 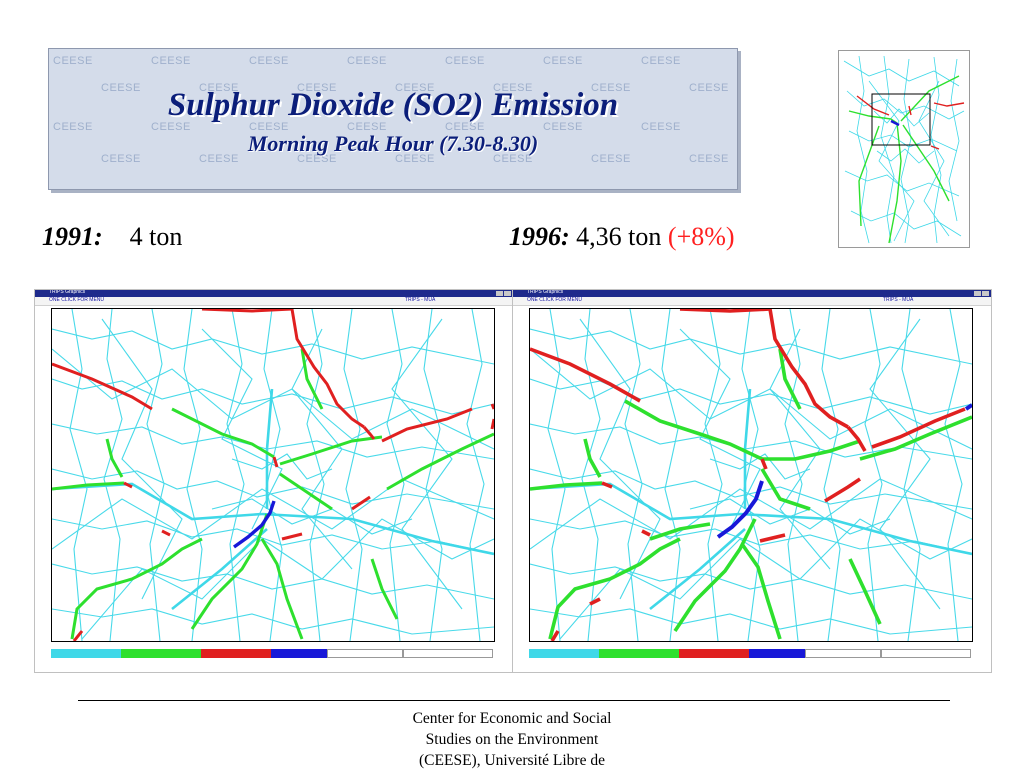 What do you see at coordinates (393, 143) in the screenshot?
I see `slide-subtitle: Morning Peak Hour (7.30-8.30)` at bounding box center [393, 143].